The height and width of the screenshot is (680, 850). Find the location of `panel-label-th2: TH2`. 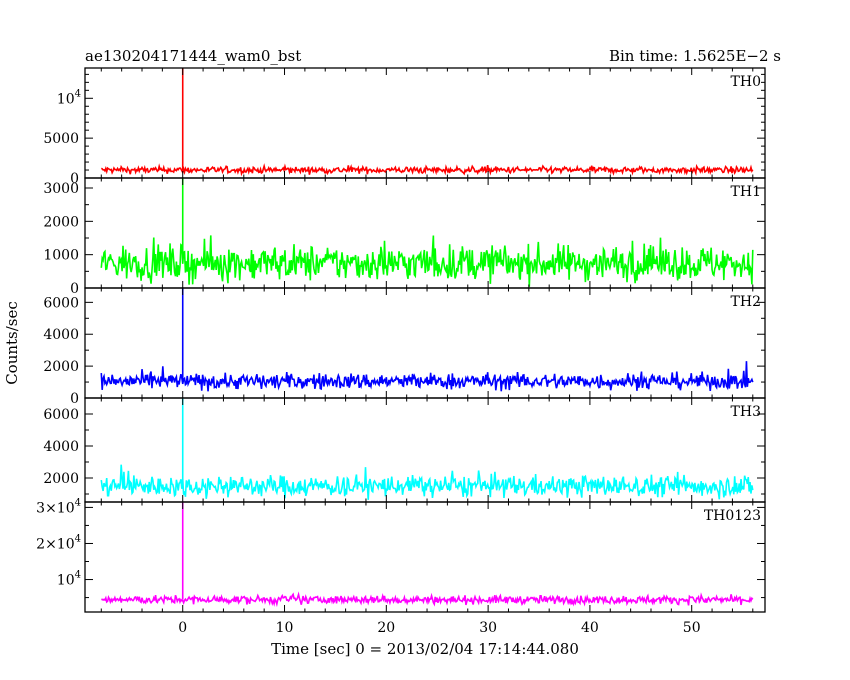

panel-label-th2: TH2 is located at coordinates (746, 302).